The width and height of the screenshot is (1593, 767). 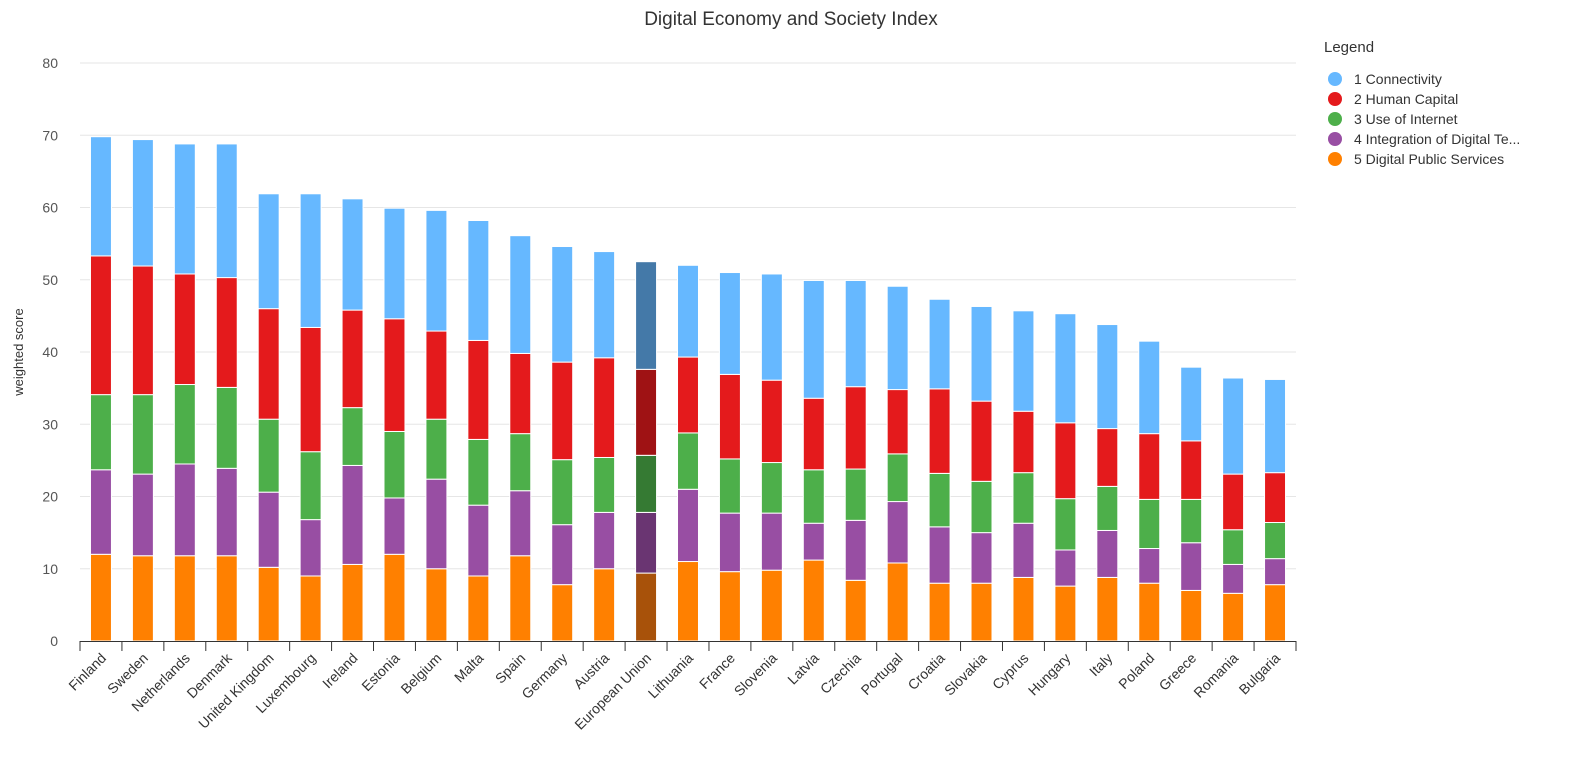 I want to click on legend-item-label: 5 Digital Public Services, so click(x=1429, y=159).